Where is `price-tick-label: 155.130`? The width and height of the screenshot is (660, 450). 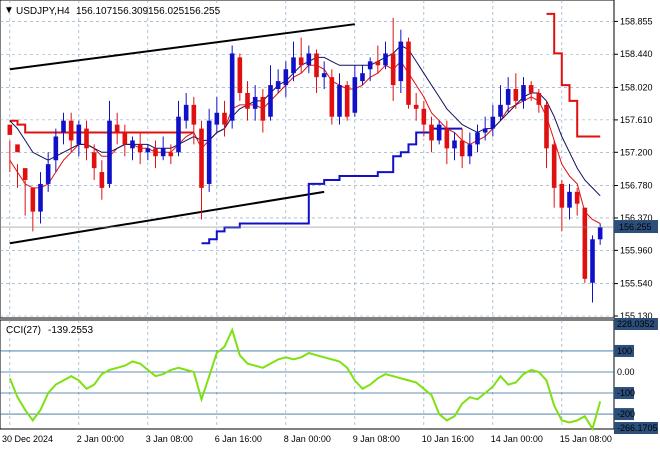 price-tick-label: 155.130 is located at coordinates (636, 316).